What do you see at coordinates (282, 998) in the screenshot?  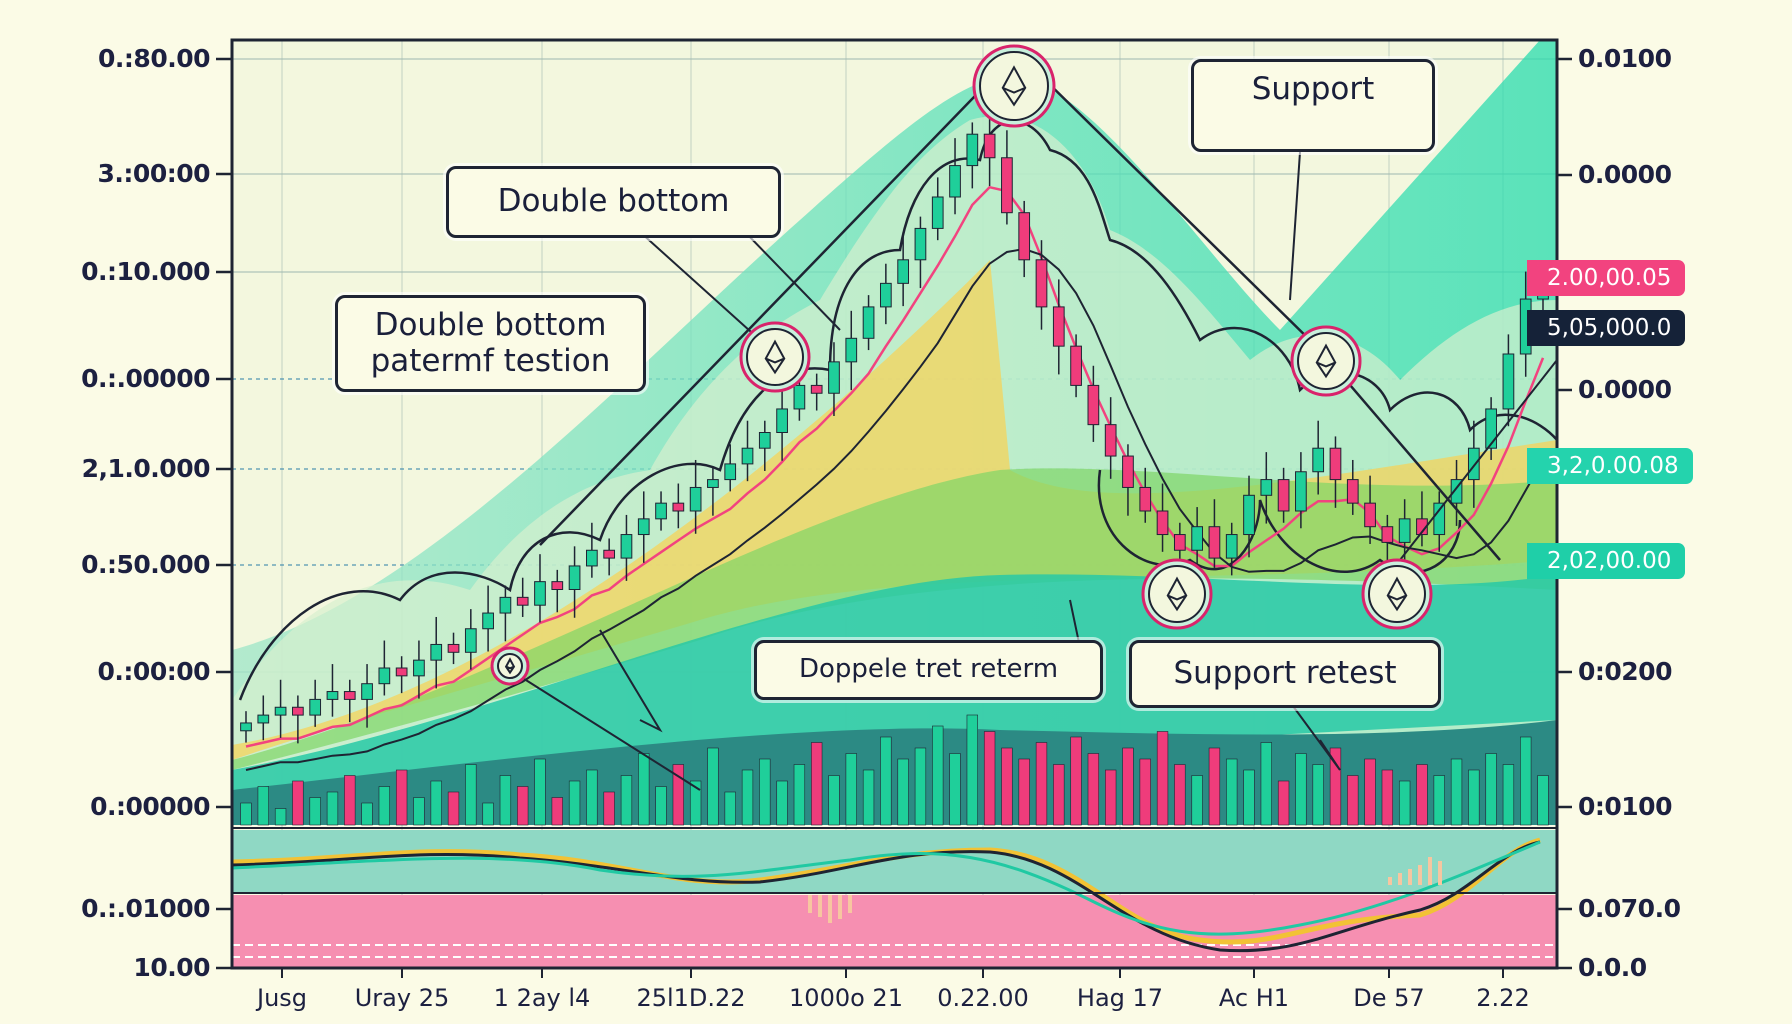 I see `x-tick-label: Jusg` at bounding box center [282, 998].